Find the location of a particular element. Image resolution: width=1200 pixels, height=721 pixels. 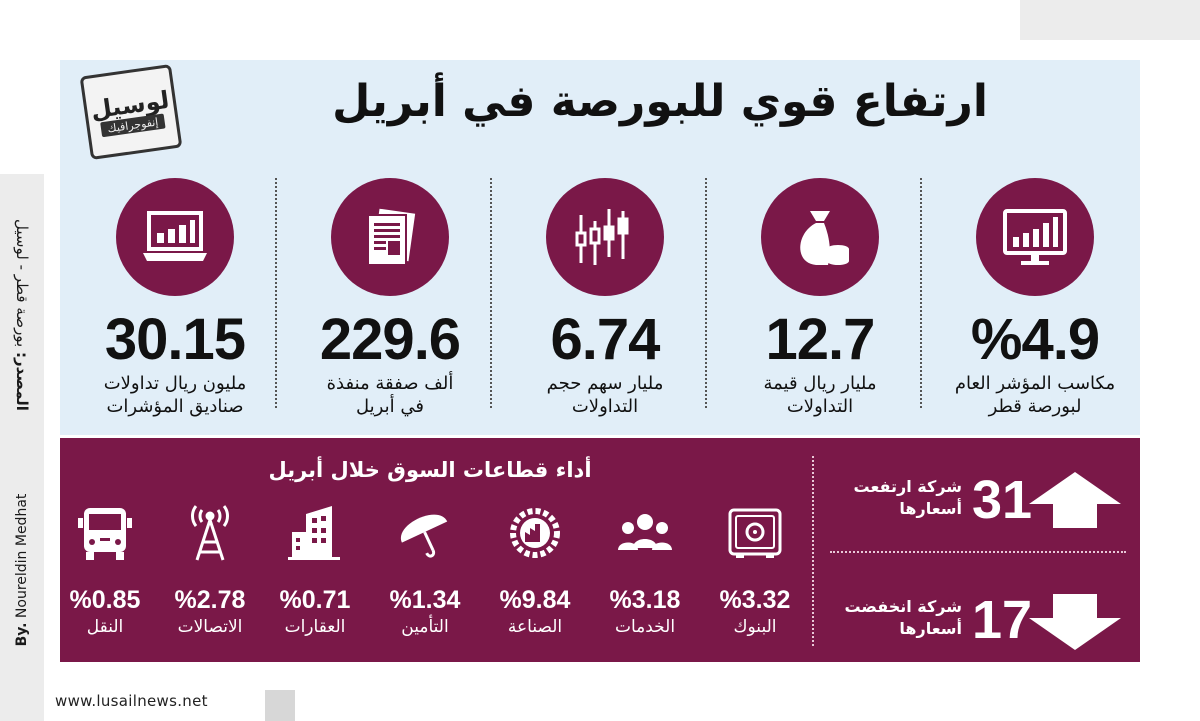

building-icon is located at coordinates (314, 533).